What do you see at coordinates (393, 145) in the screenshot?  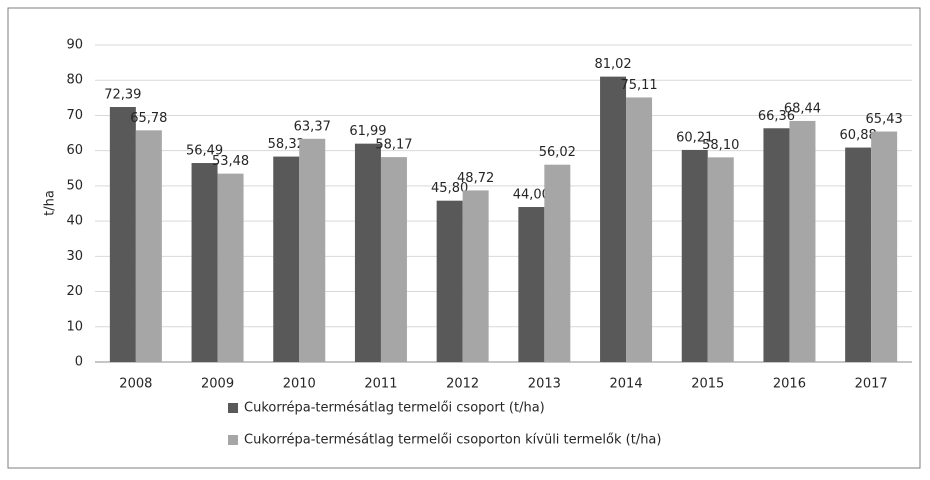 I see `value-label: 58,17` at bounding box center [393, 145].